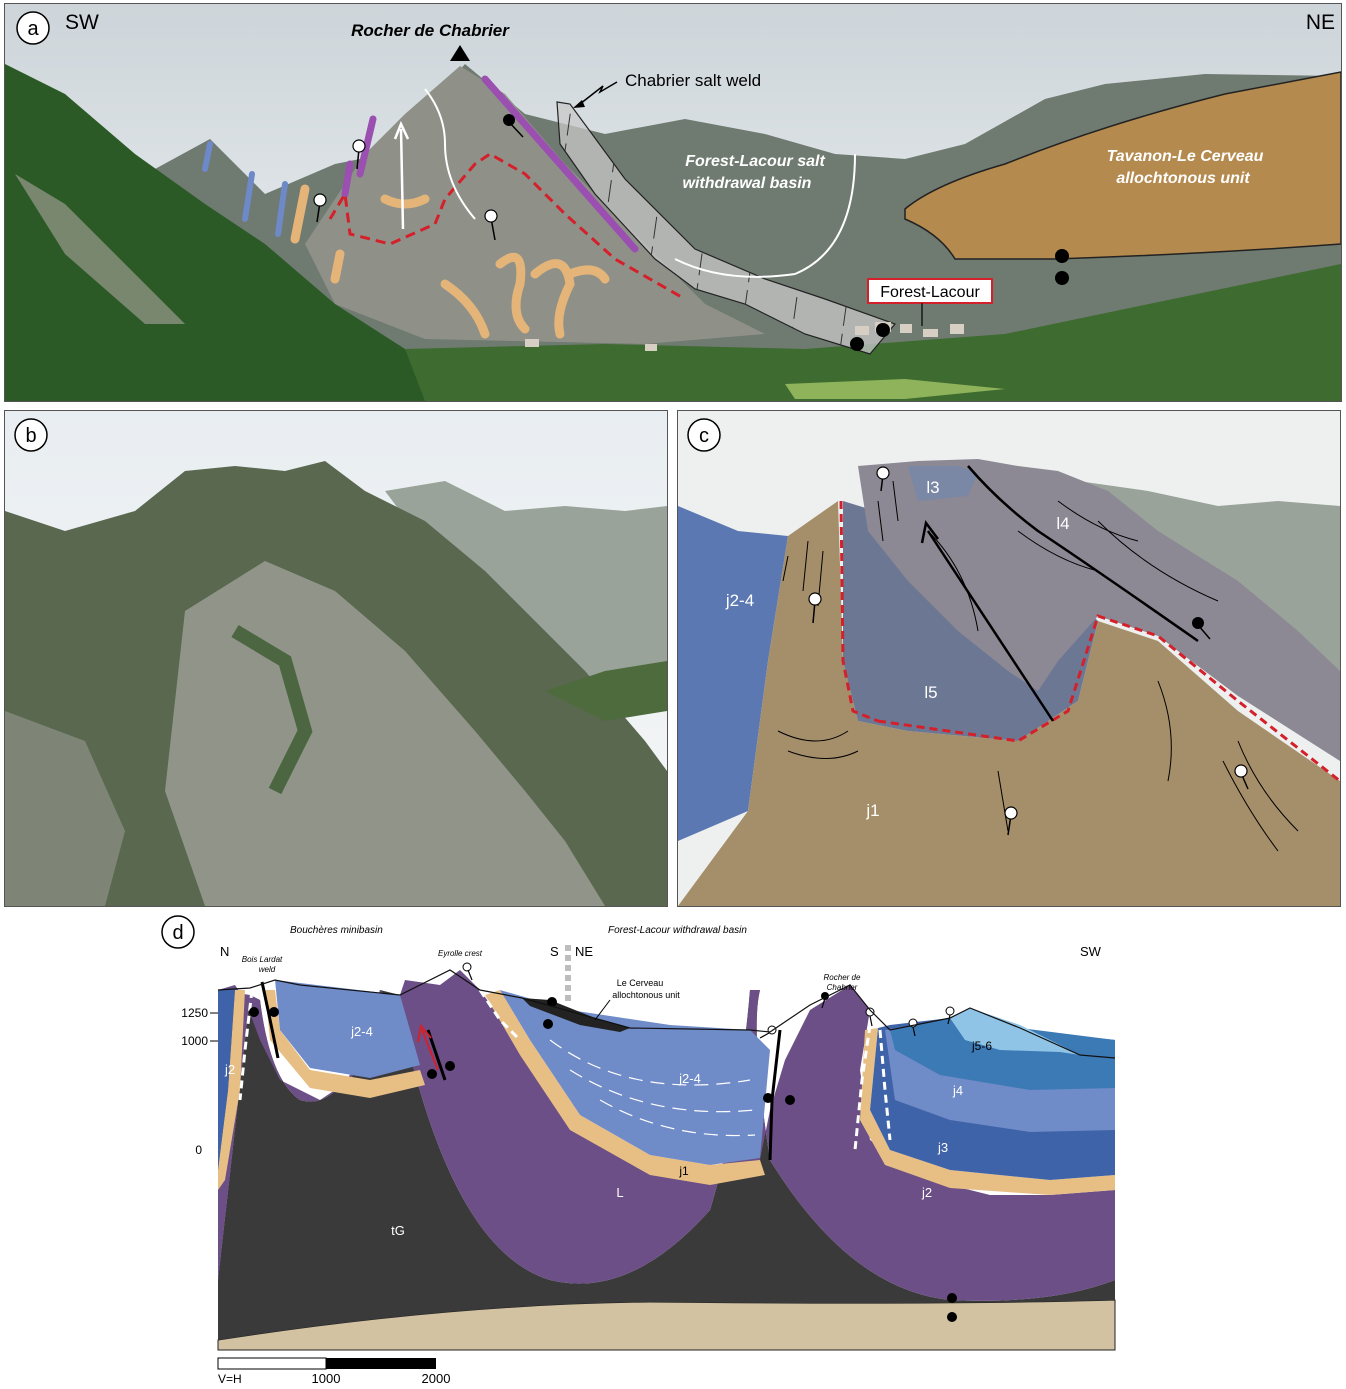 The height and width of the screenshot is (1389, 1346). I want to click on eyrolle-label: Eyrolle crest, so click(460, 953).